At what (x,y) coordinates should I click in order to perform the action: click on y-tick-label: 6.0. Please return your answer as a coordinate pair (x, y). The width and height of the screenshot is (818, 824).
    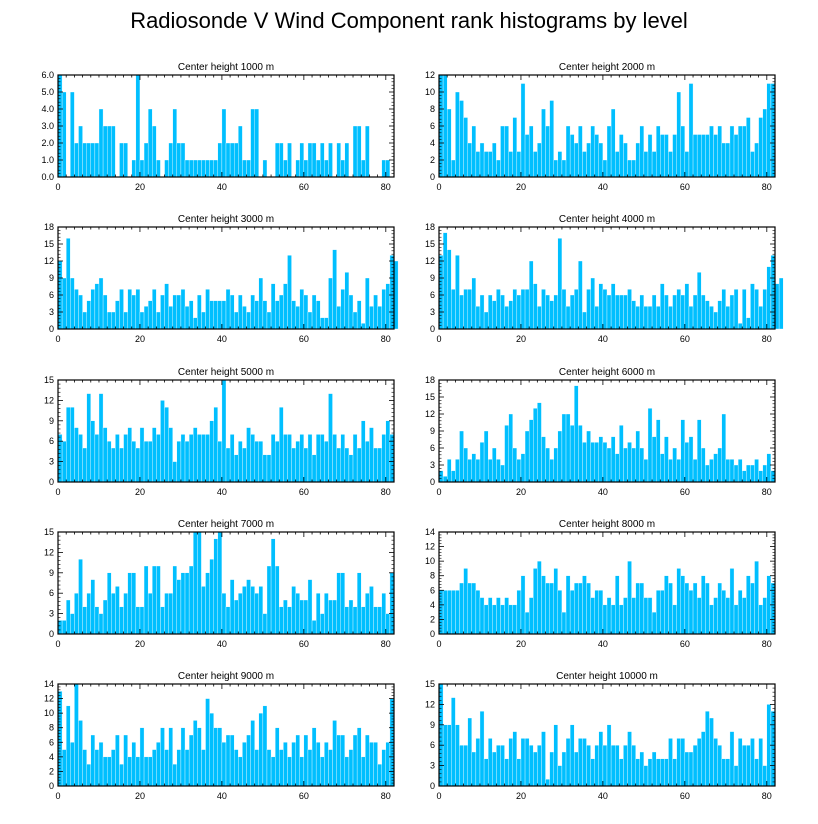
    Looking at the image, I should click on (47, 75).